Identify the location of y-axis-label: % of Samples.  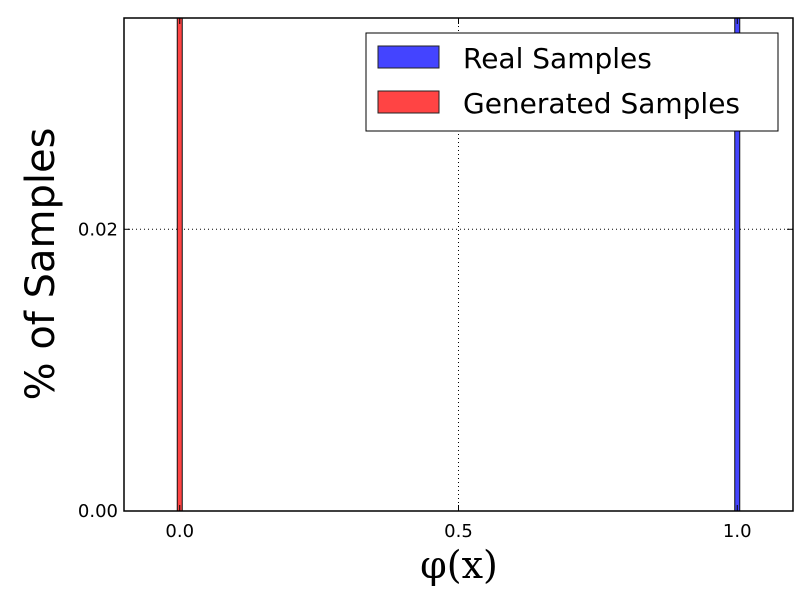
(41, 264).